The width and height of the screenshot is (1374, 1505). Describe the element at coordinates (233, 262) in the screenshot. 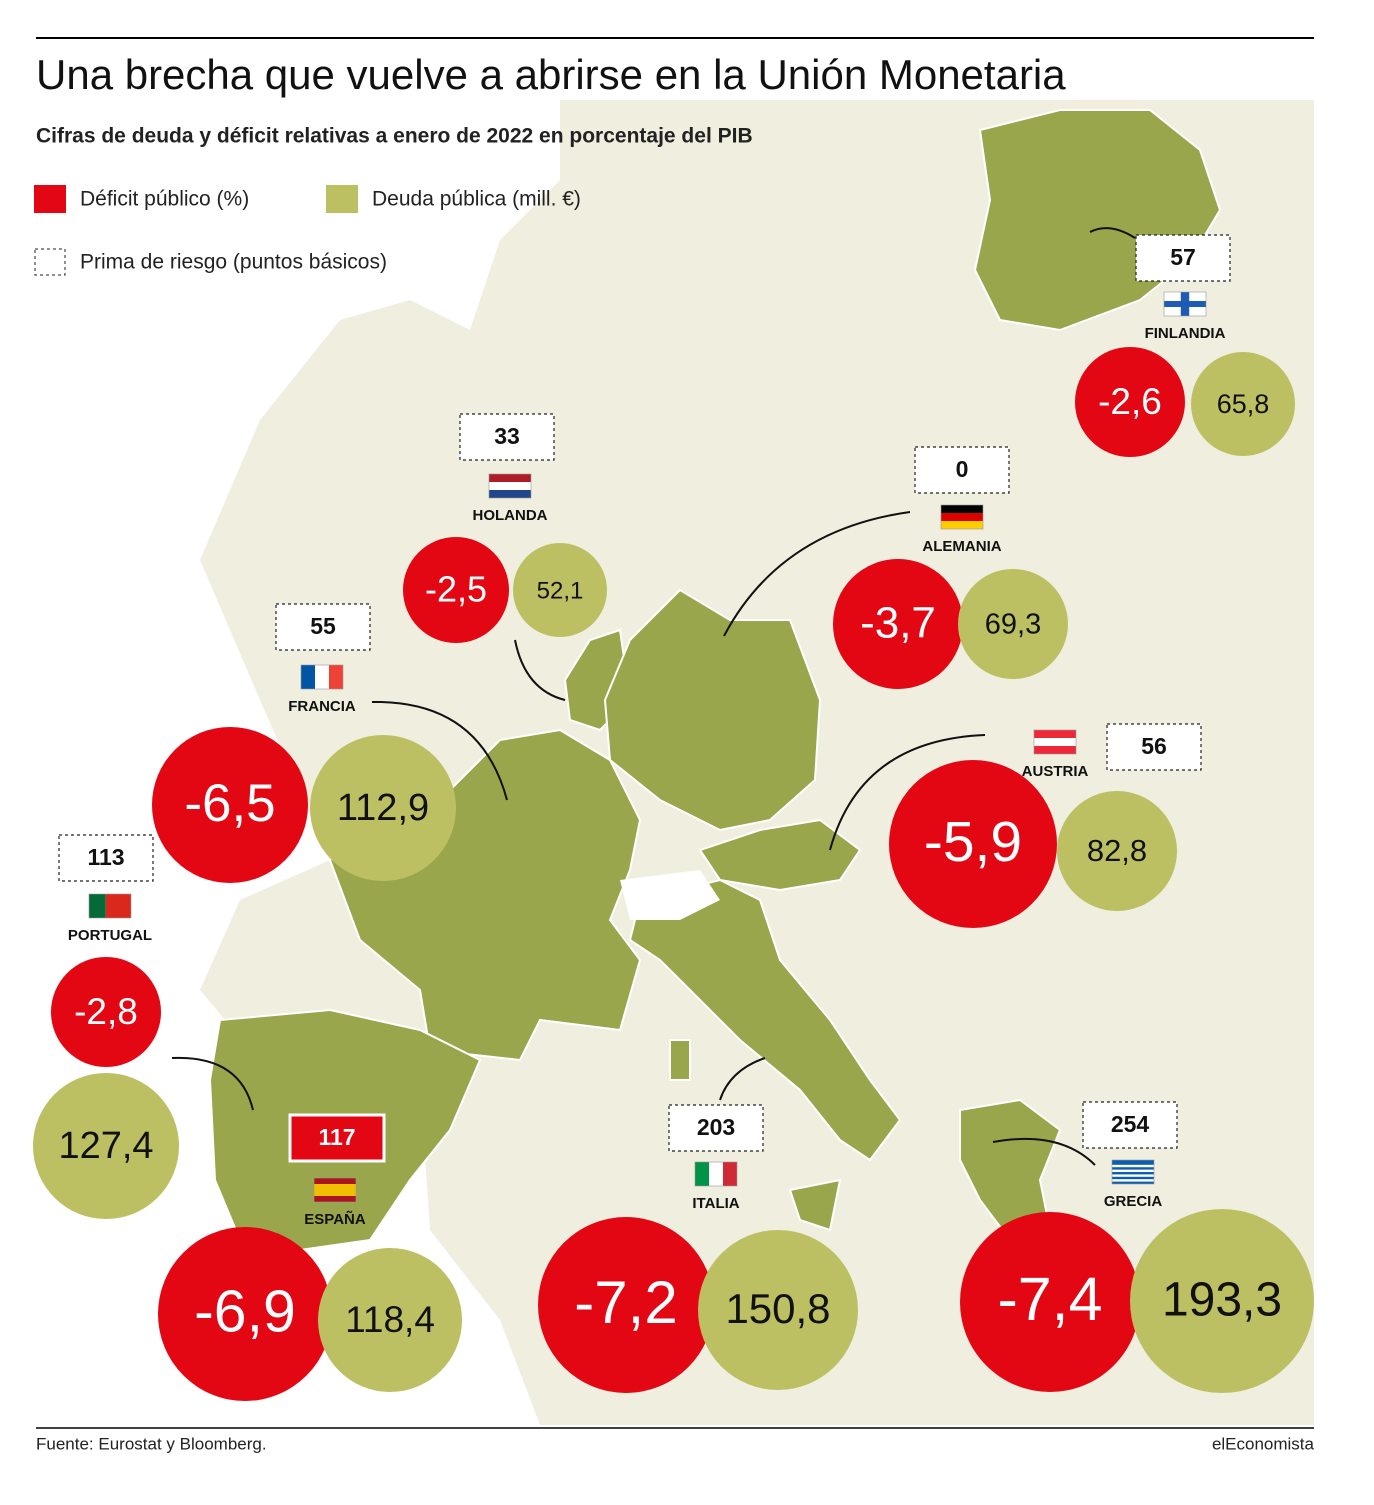

I see `legend-label: Prima de riesgo (puntos básicos)` at that location.